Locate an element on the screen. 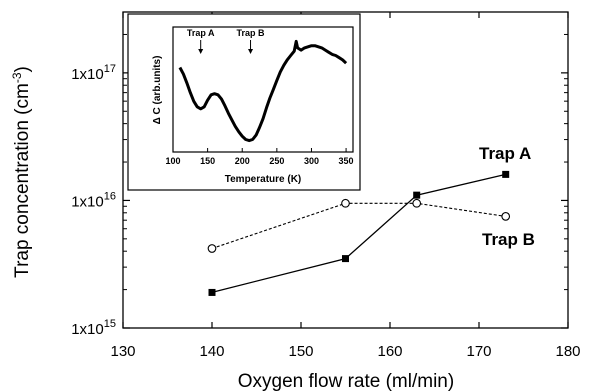  y-axis-title-main: Trap concentration (cm is located at coordinates (22, 180).